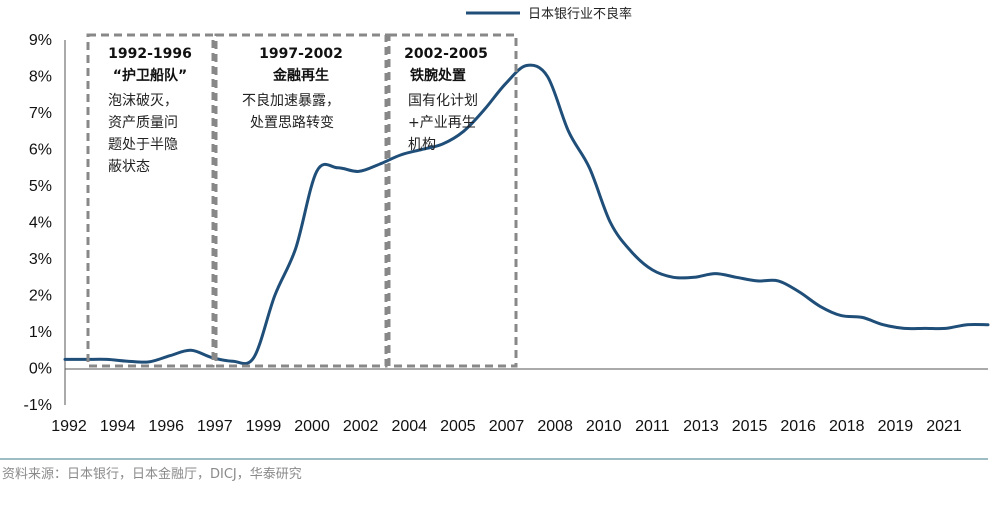  What do you see at coordinates (143, 145) in the screenshot?
I see `annotation-line: 题处于半隐` at bounding box center [143, 145].